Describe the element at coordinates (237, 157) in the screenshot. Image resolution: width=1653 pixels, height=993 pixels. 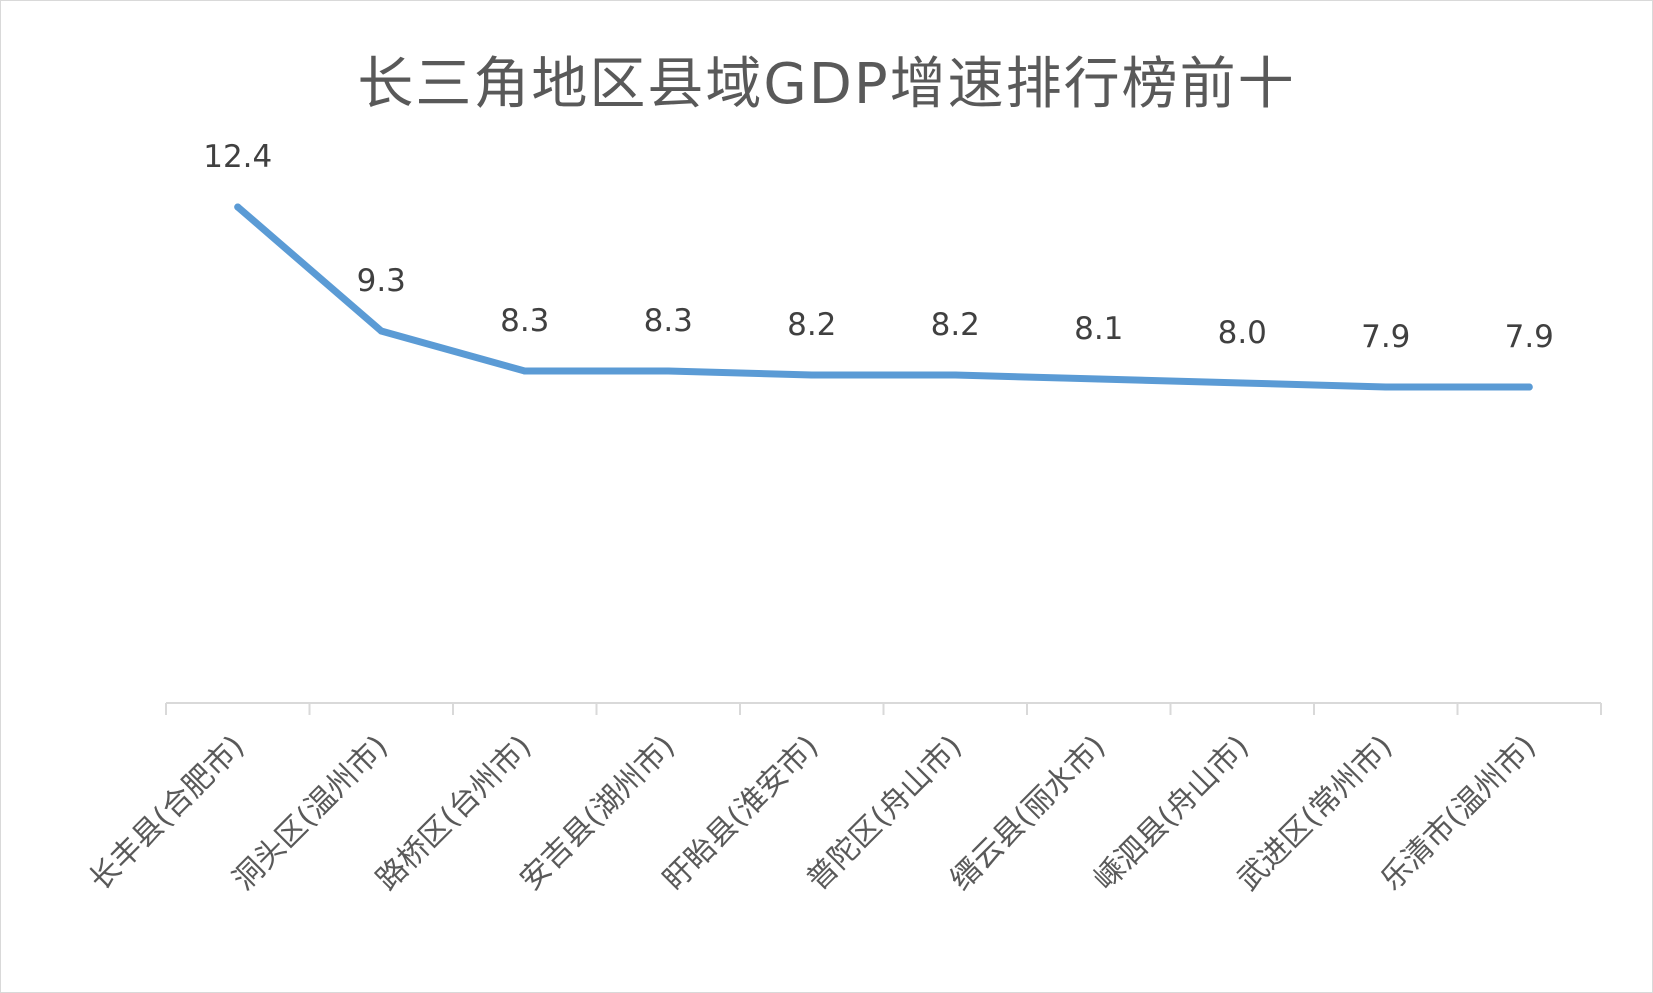
I see `data-label: 12.4` at that location.